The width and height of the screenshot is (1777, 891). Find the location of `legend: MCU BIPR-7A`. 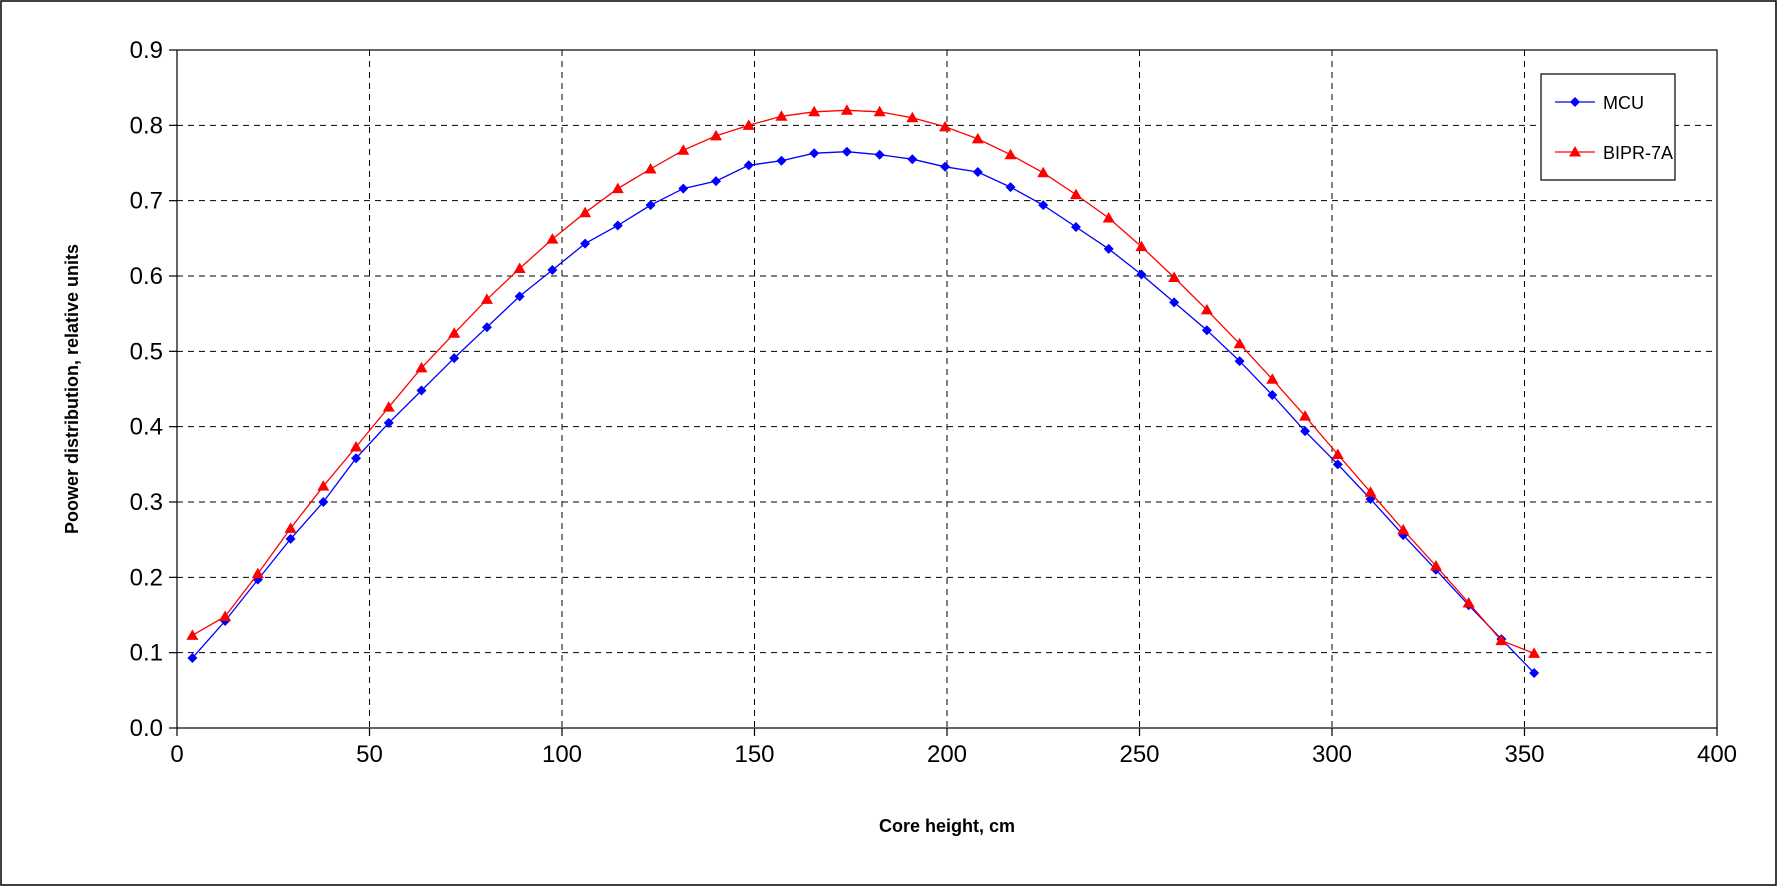

legend: MCU BIPR-7A is located at coordinates (1608, 127).